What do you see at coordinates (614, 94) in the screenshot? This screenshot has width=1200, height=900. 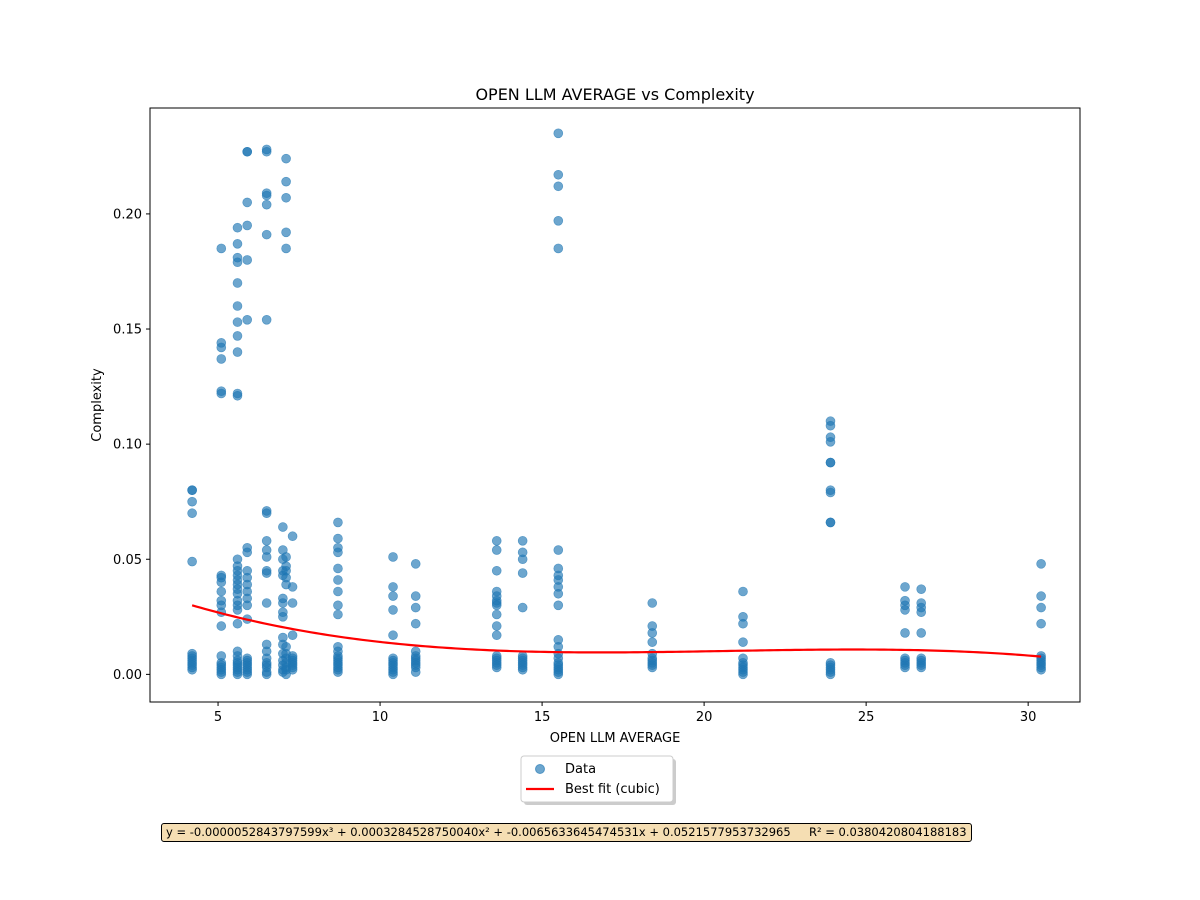 I see `chart-title: OPEN LLM AVERAGE vs Complexity` at bounding box center [614, 94].